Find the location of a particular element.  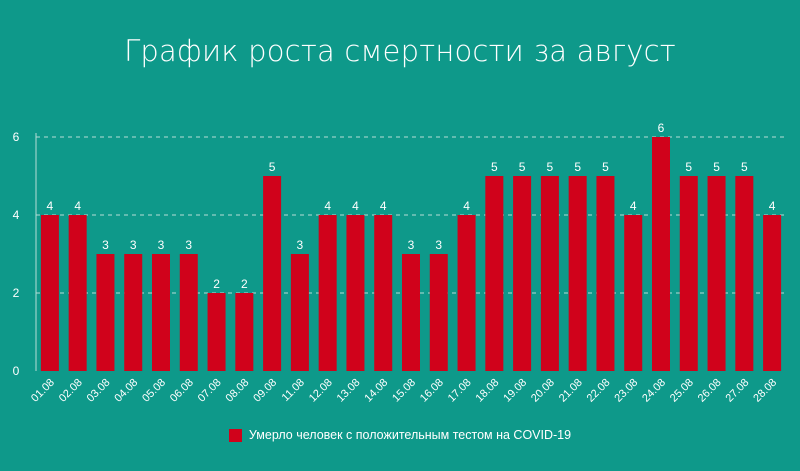

x-tick-label: 21.08 is located at coordinates (571, 391).